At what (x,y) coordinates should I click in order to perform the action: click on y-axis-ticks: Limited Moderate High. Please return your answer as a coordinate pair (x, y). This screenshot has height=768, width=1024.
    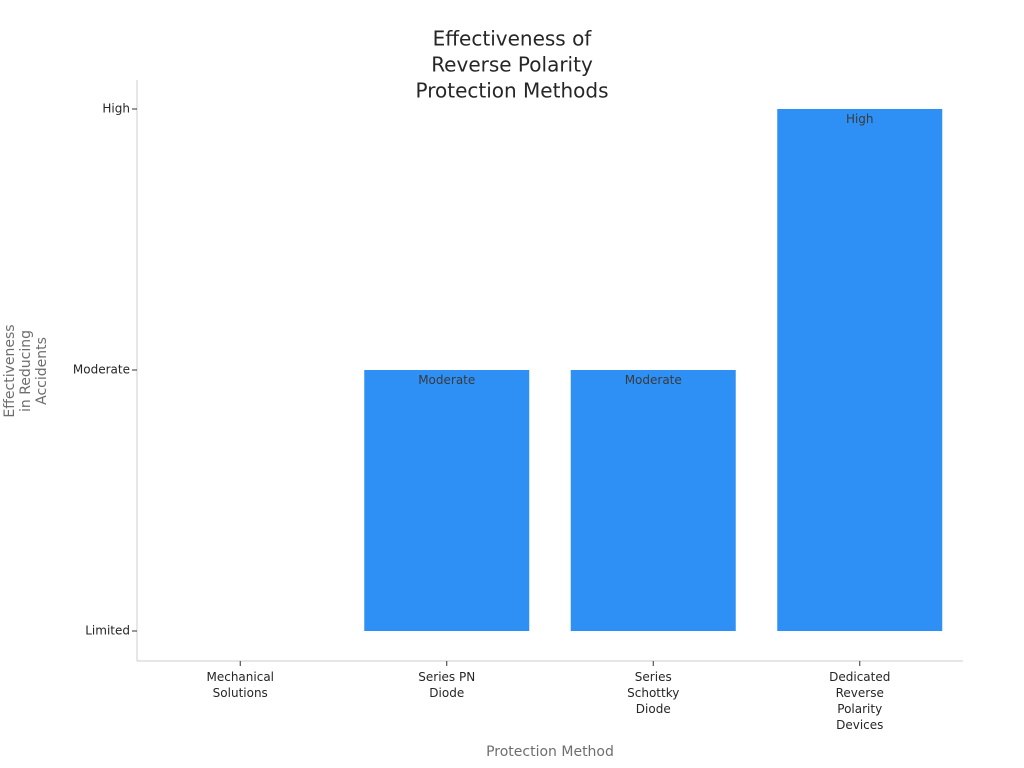
    Looking at the image, I should click on (105, 370).